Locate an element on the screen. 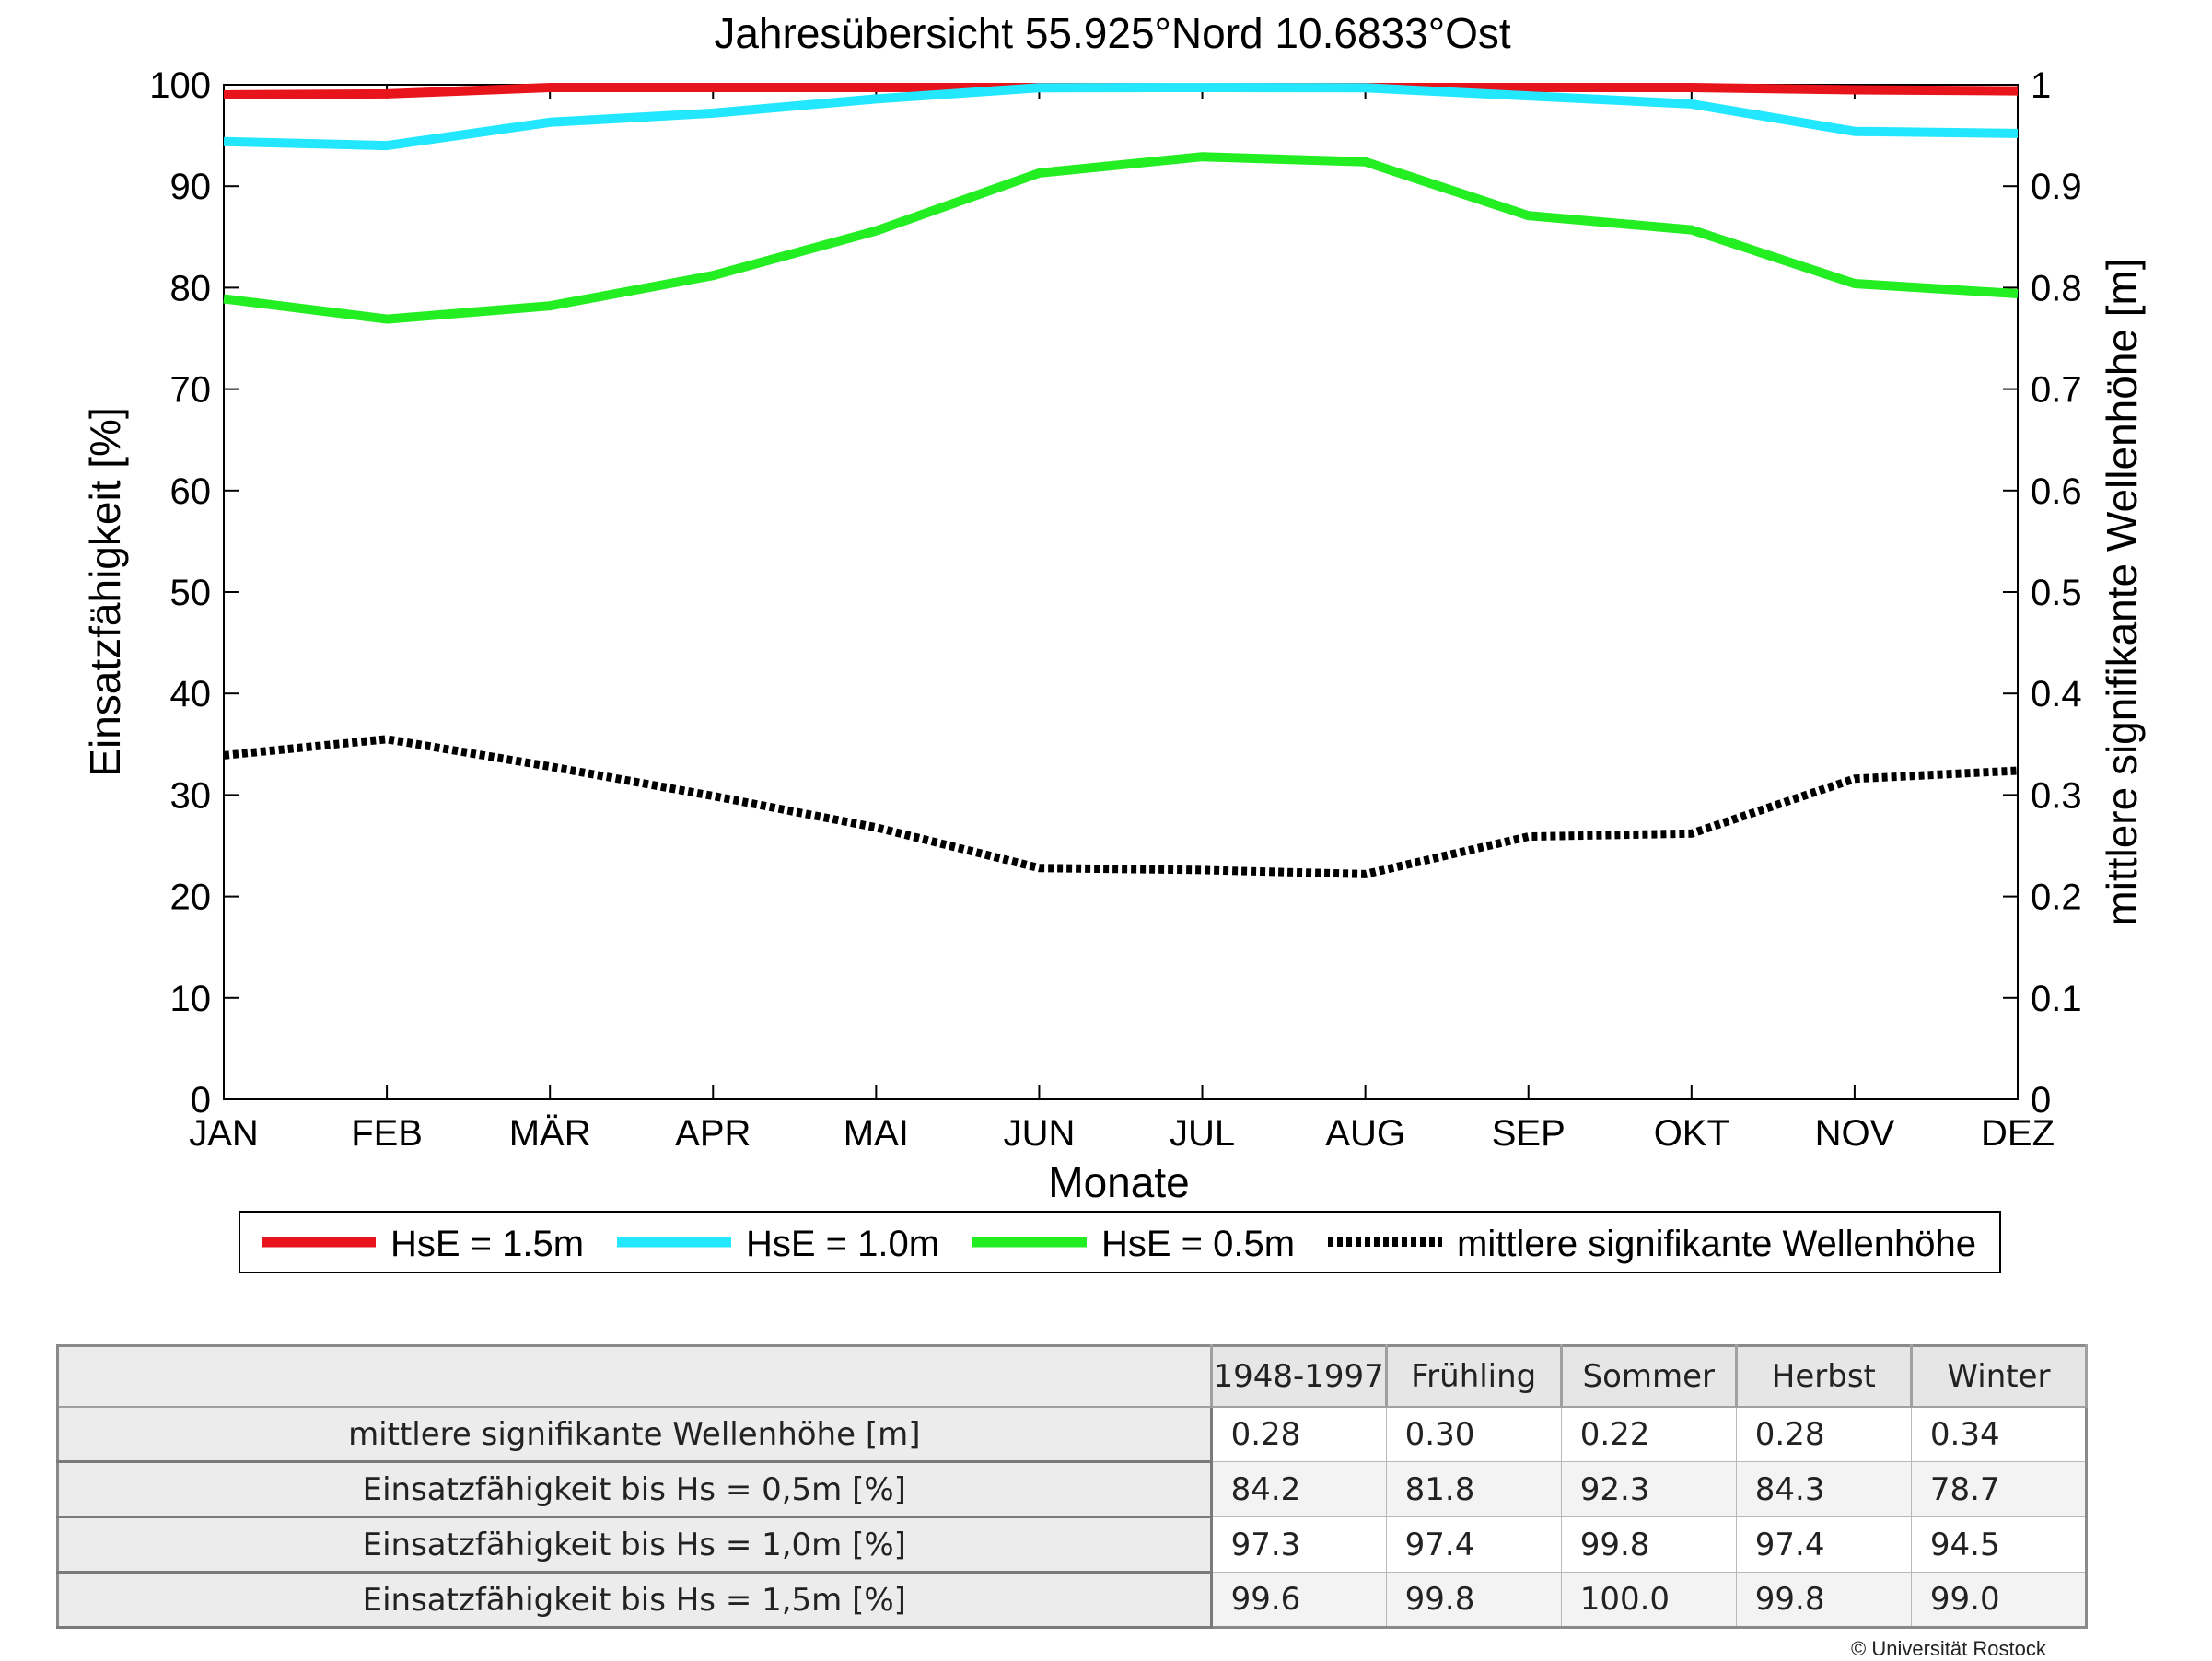 This screenshot has width=2212, height=1661. table-cell: 99.0 is located at coordinates (1999, 1600).